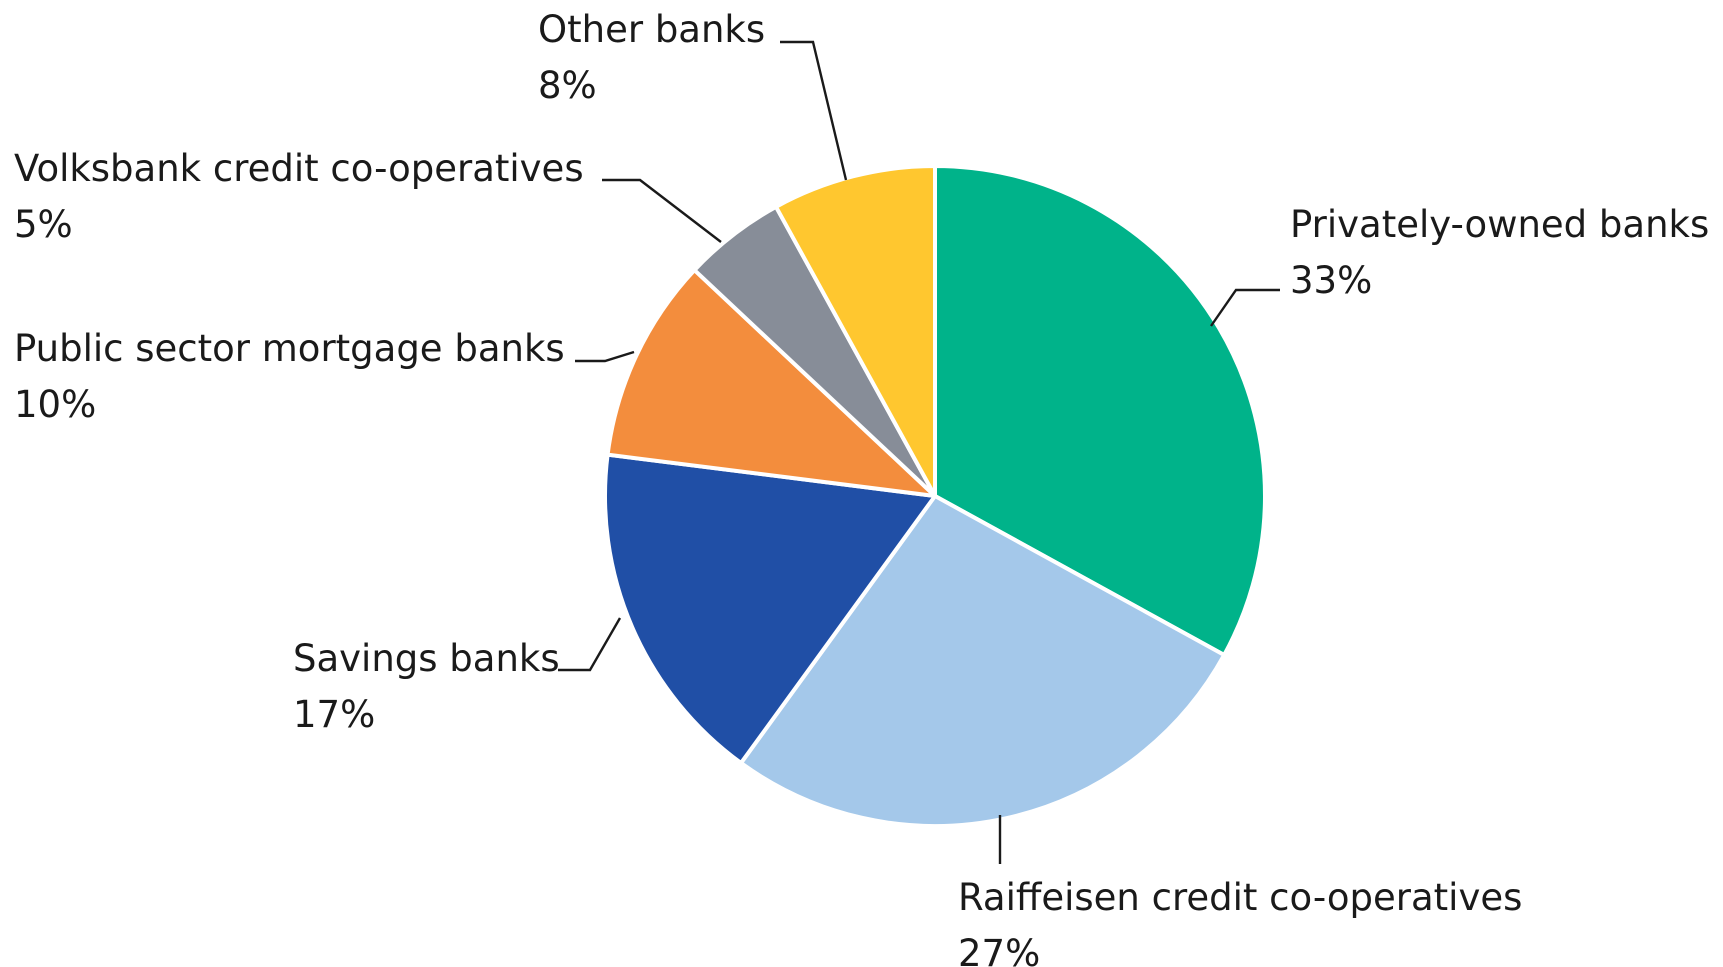 This screenshot has height=967, width=1723. I want to click on label-raiffeisen-credit-co-operatives: Raiffeisen credit co-operatives 27%, so click(1240, 921).